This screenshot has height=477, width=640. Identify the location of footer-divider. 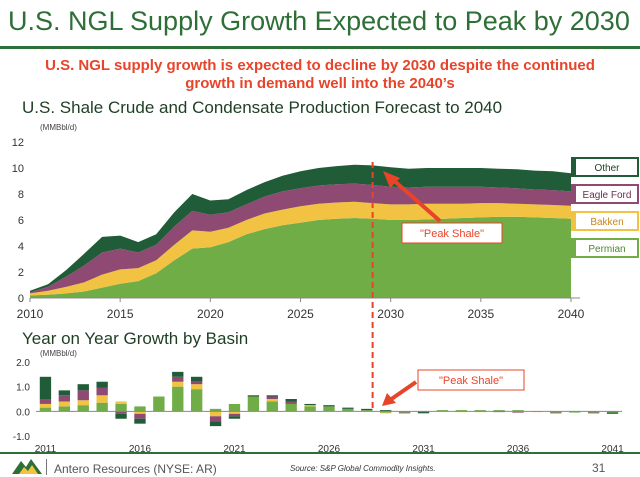
(320, 453).